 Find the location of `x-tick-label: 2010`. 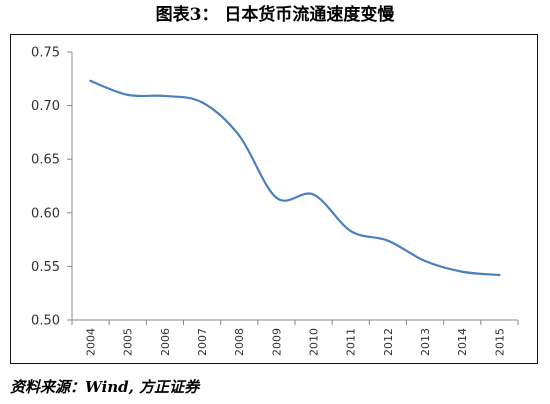

x-tick-label: 2010 is located at coordinates (313, 342).